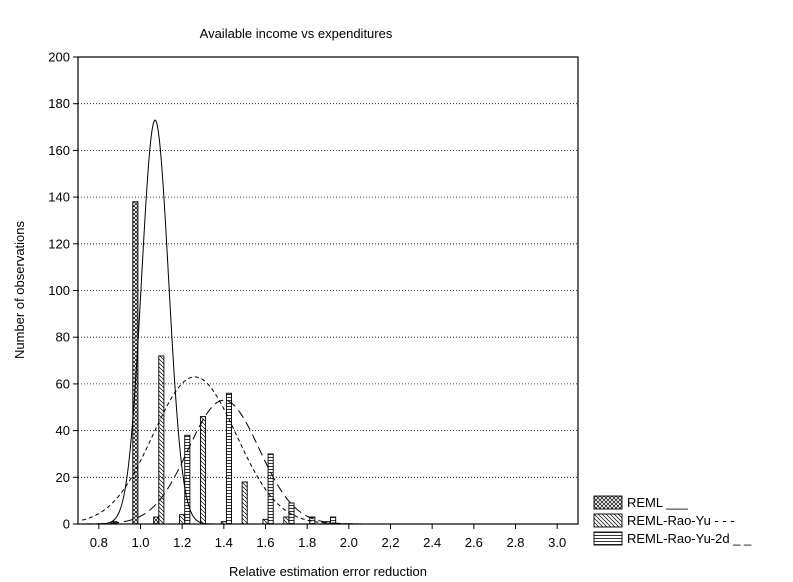 This screenshot has width=793, height=582. What do you see at coordinates (474, 542) in the screenshot?
I see `x-tick-label: 2.6` at bounding box center [474, 542].